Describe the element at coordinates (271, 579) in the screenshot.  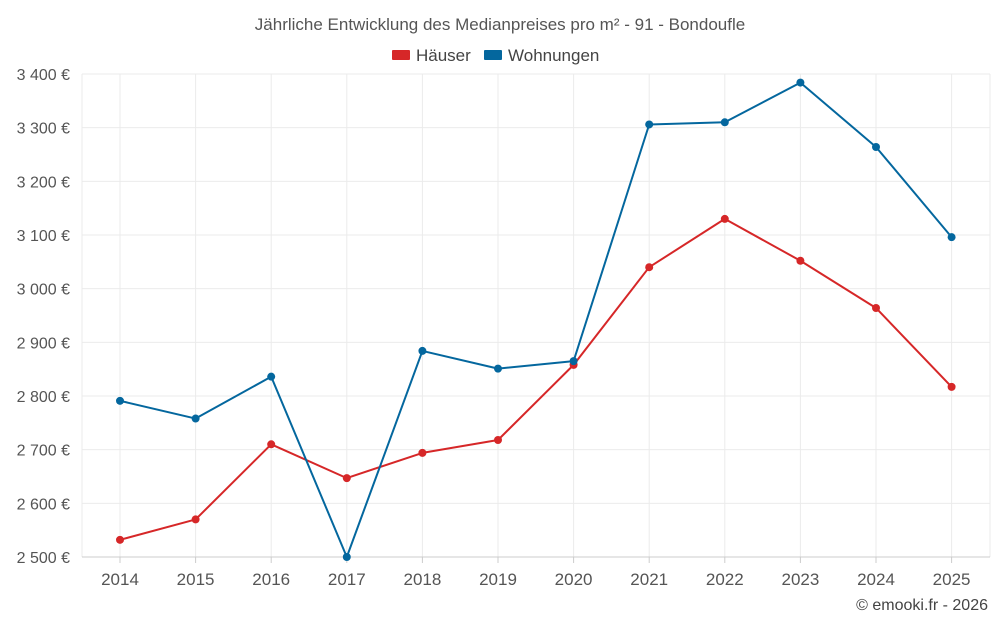
I see `x-tick-label: 2016` at that location.